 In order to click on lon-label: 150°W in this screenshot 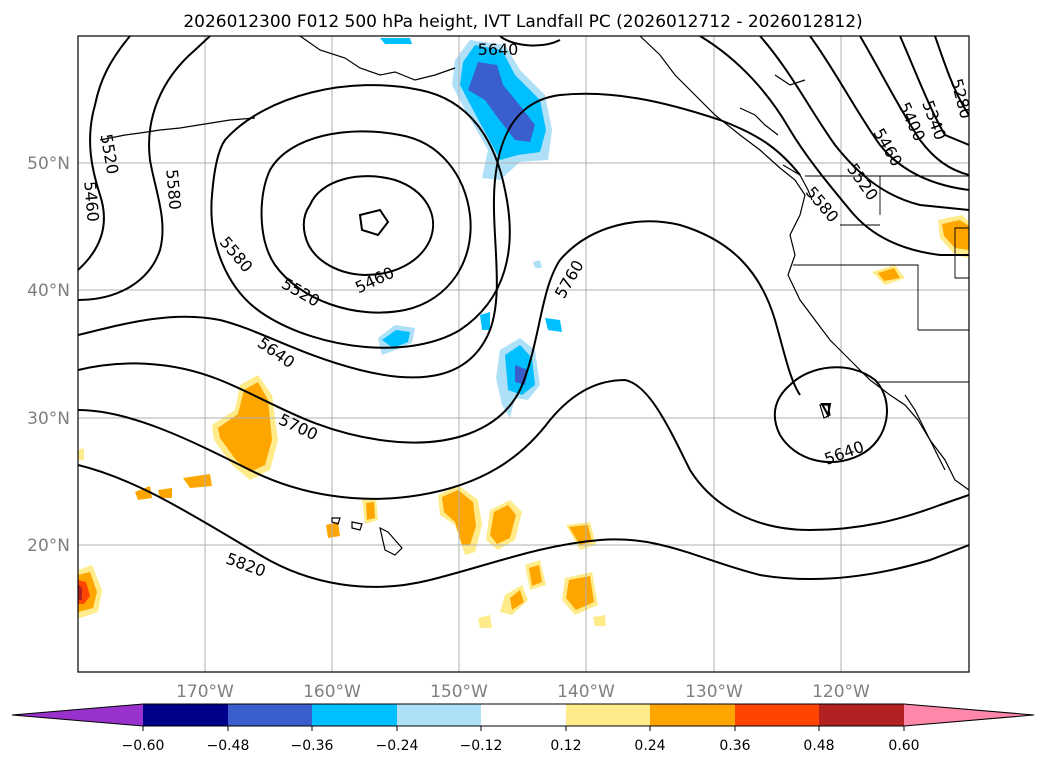, I will do `click(459, 692)`.